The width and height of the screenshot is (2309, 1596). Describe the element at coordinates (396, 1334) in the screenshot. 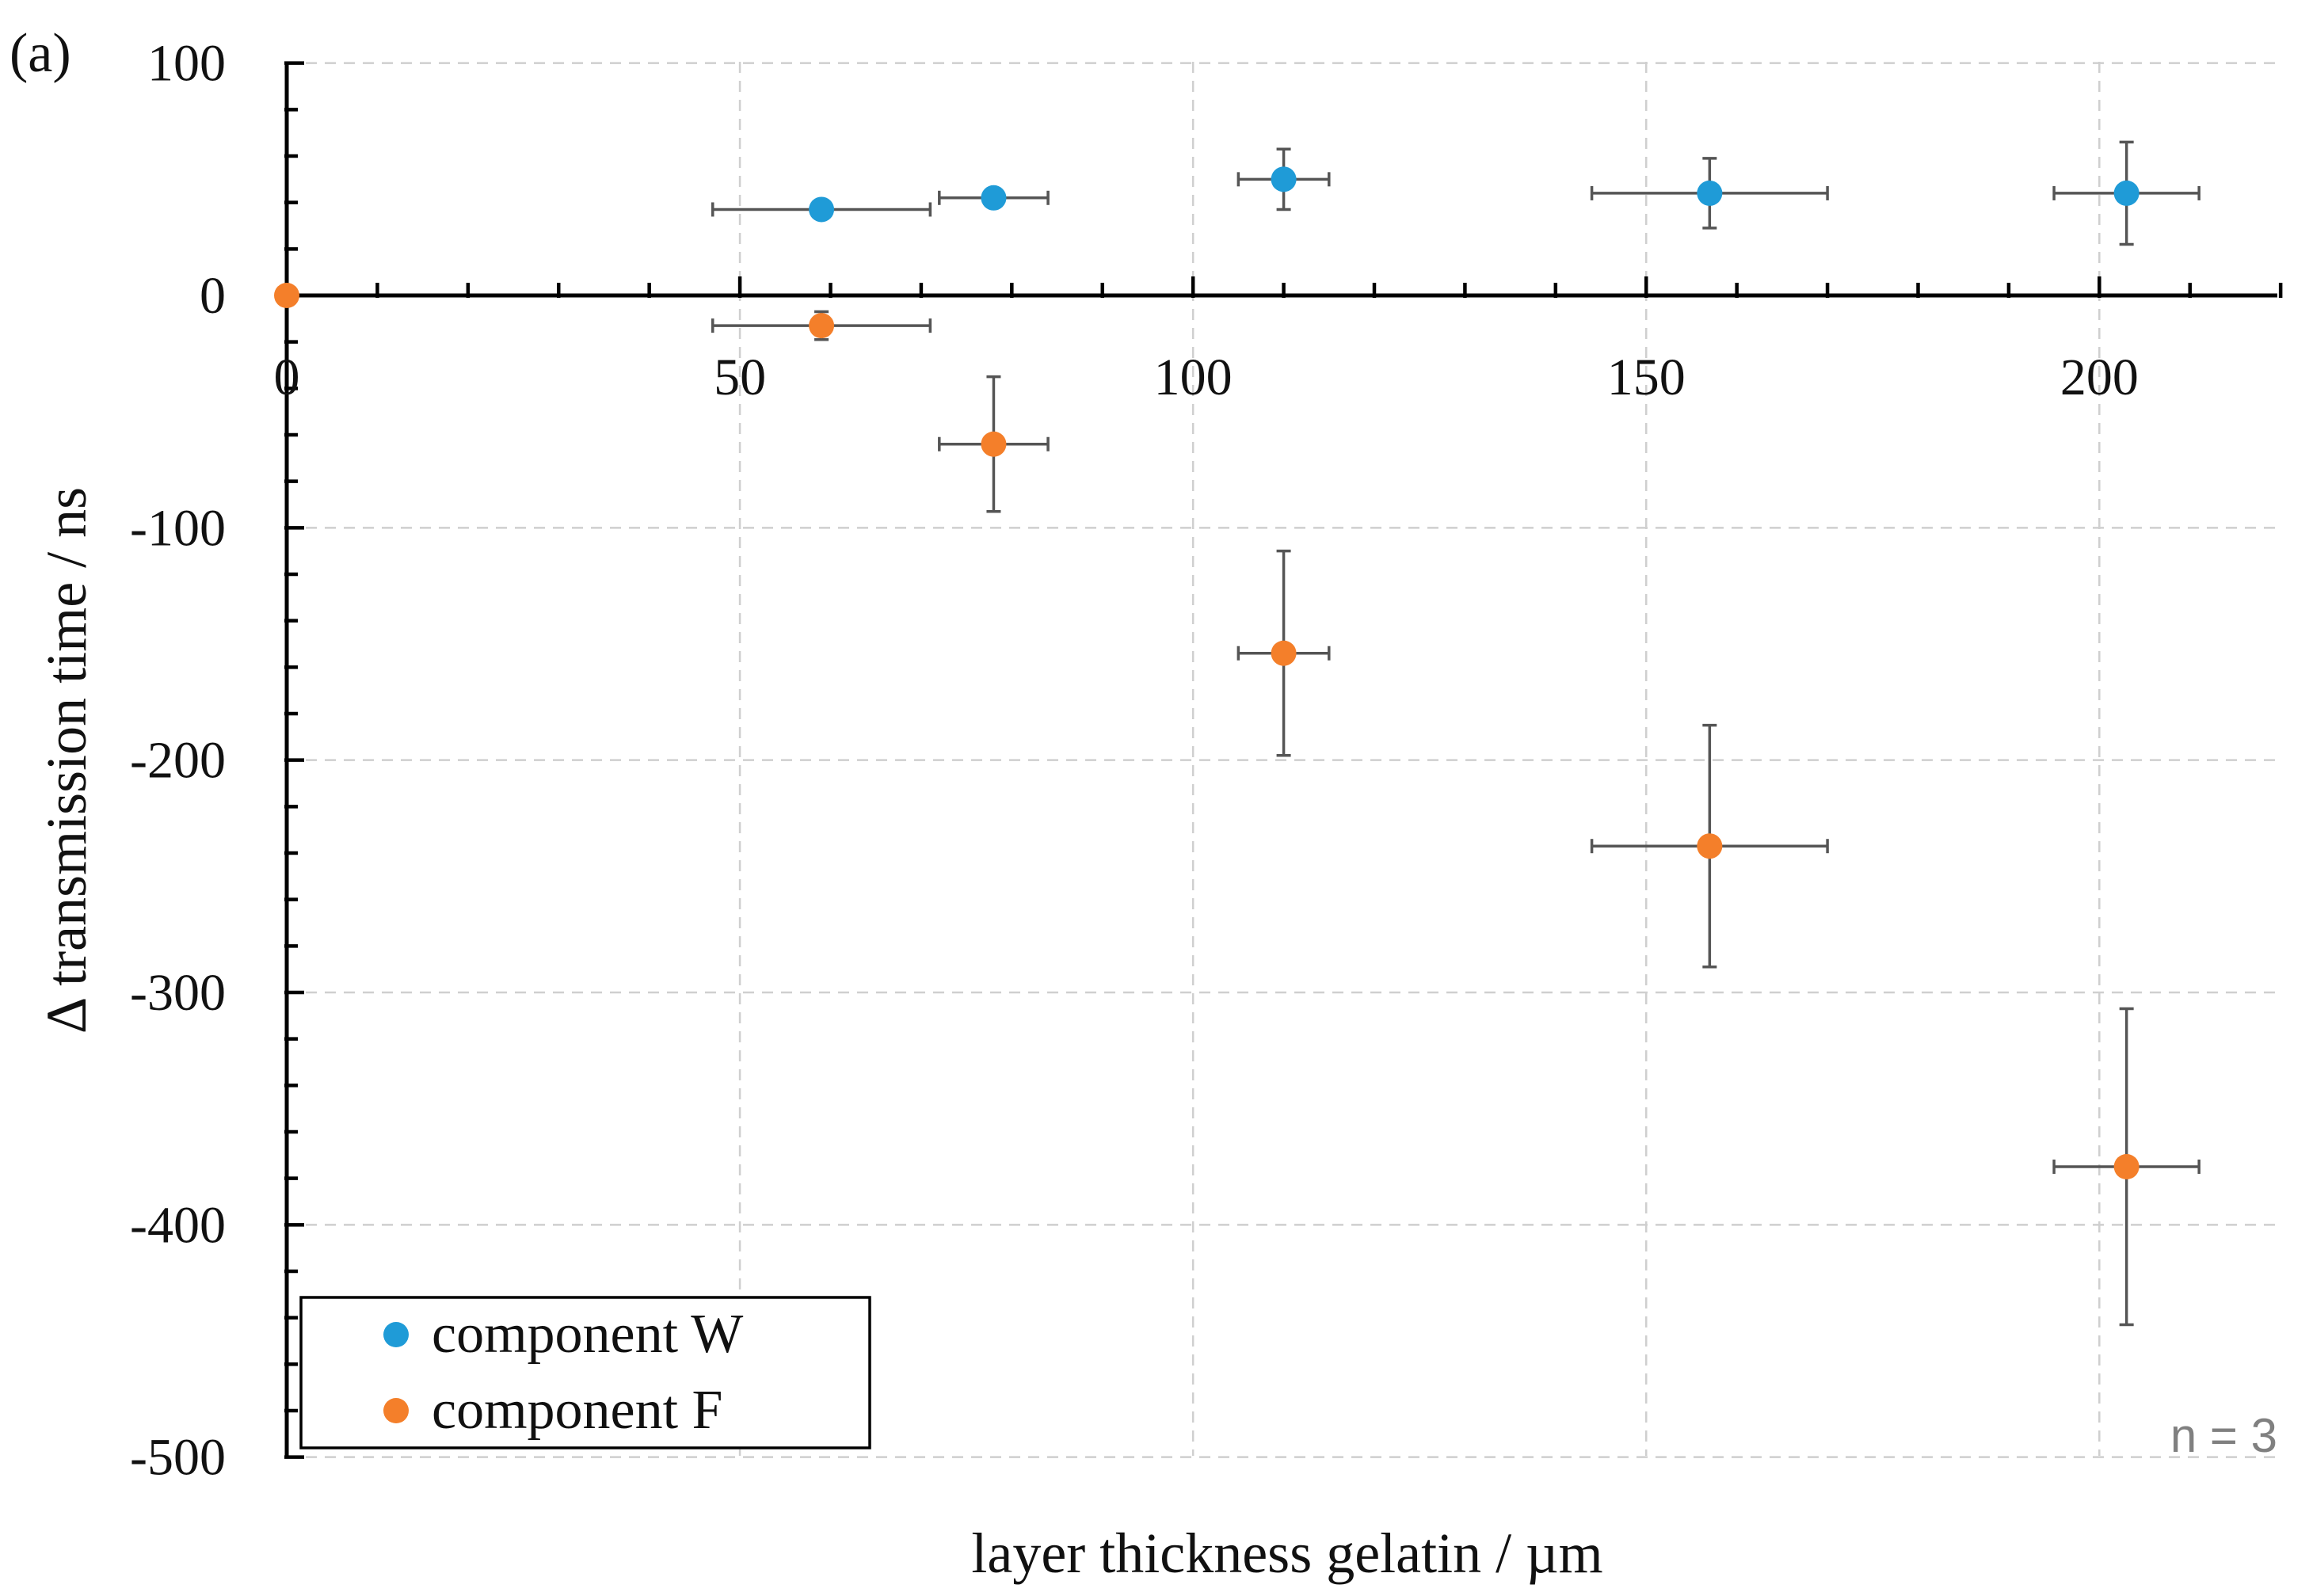

I see `legend-marker-component-w` at that location.